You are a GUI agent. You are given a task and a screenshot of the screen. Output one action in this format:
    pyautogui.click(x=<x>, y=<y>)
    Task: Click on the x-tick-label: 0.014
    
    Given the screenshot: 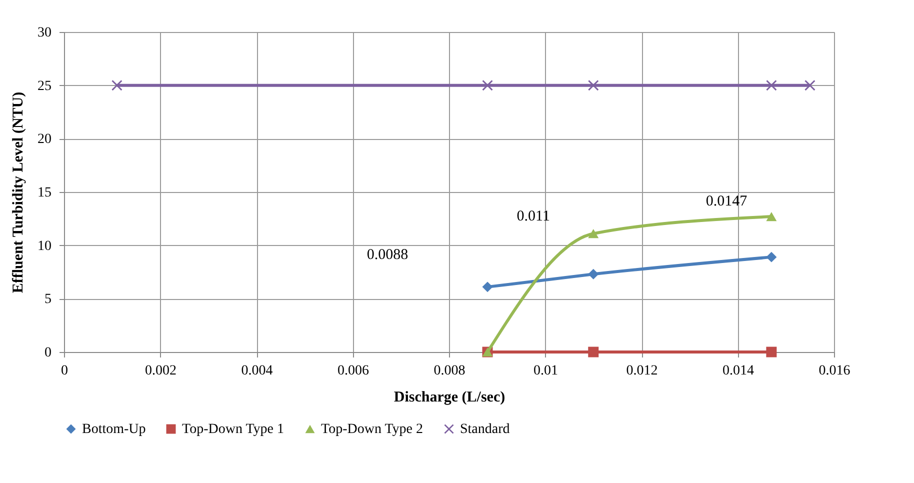 What is the action you would take?
    pyautogui.click(x=738, y=371)
    